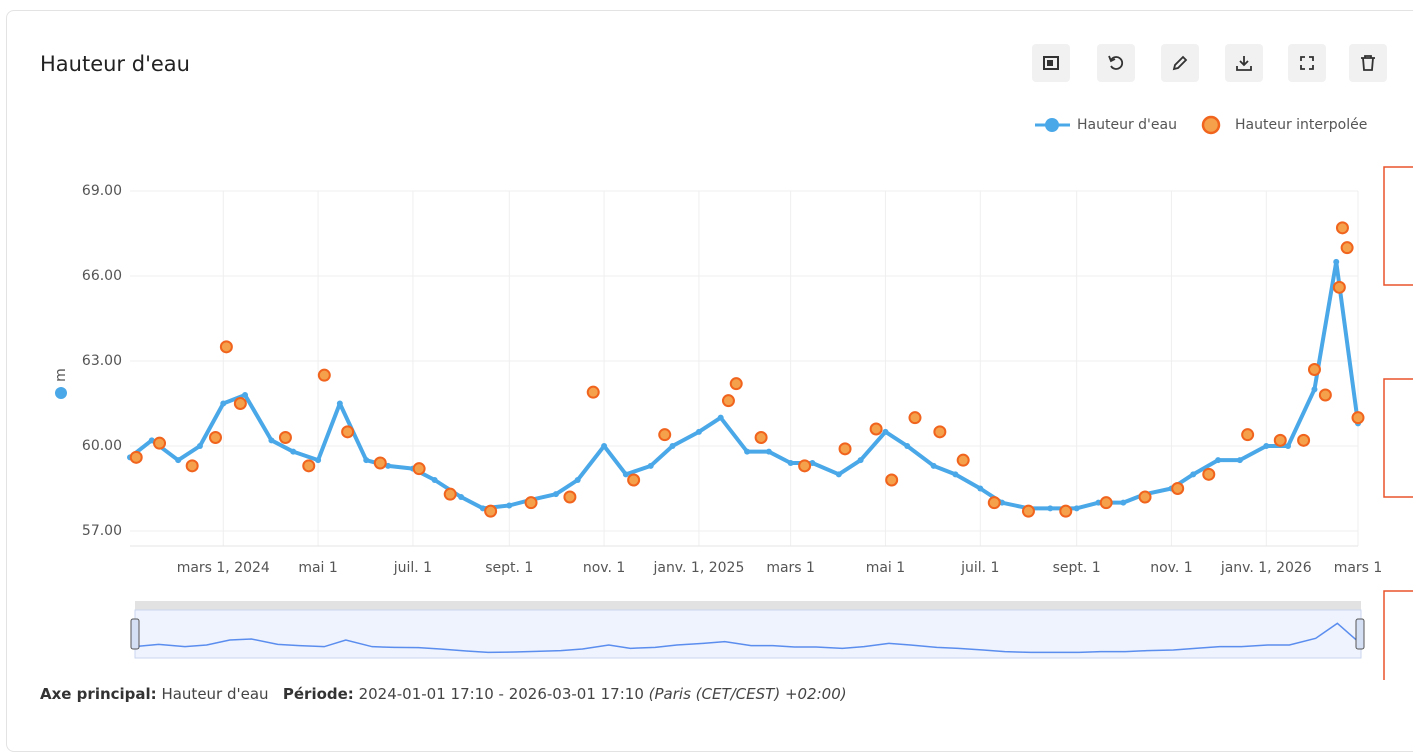 This screenshot has width=1413, height=752. I want to click on x-tick-label: janv. 1, 2026, so click(1266, 568).